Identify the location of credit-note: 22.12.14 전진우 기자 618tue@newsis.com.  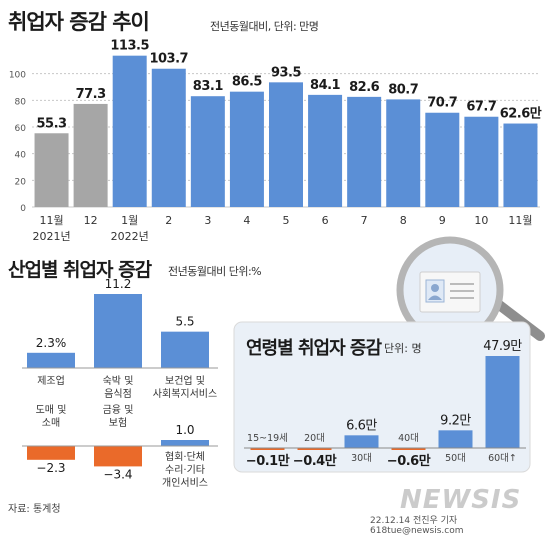
(417, 526).